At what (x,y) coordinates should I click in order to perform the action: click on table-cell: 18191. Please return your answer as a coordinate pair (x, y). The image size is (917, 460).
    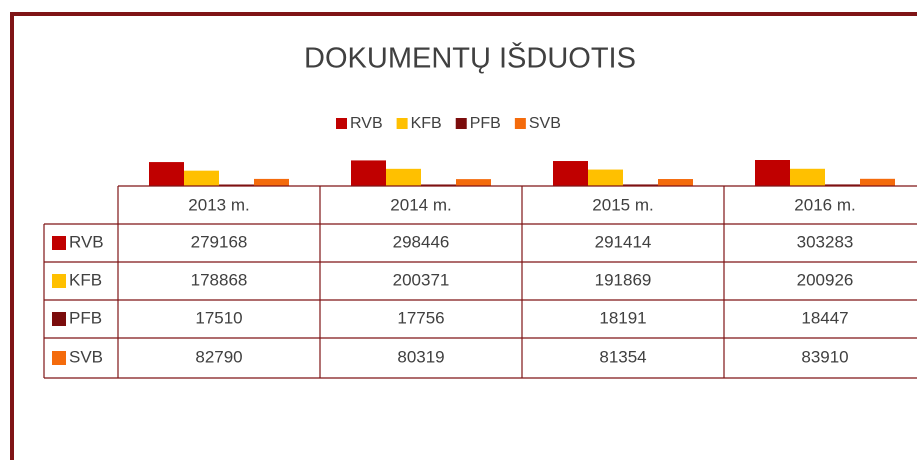
    Looking at the image, I should click on (622, 317).